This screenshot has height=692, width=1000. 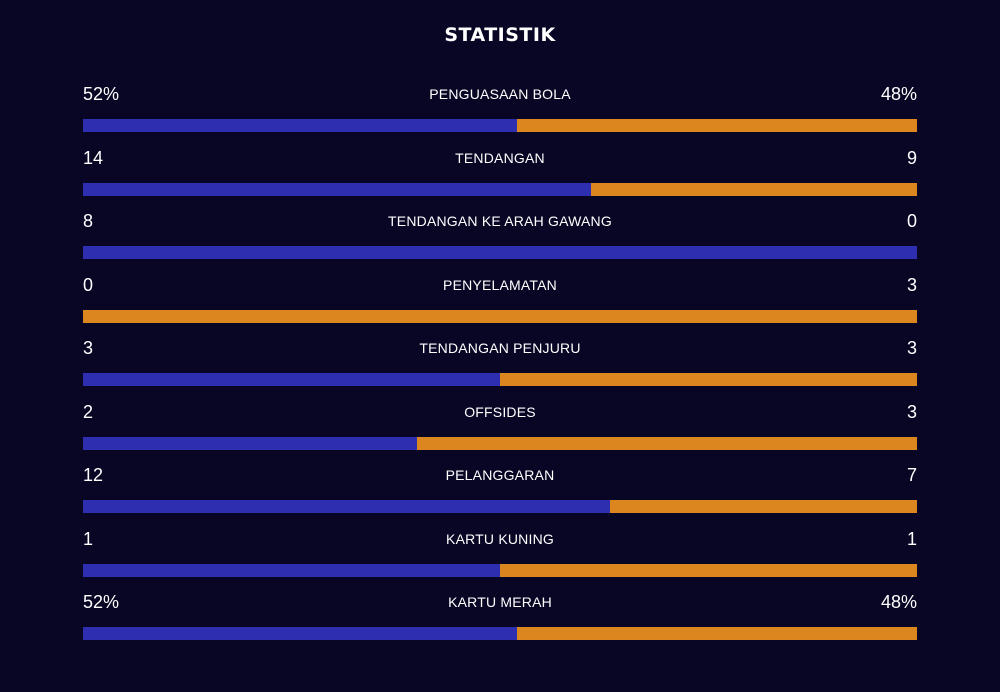 What do you see at coordinates (88, 284) in the screenshot?
I see `home-value: 0` at bounding box center [88, 284].